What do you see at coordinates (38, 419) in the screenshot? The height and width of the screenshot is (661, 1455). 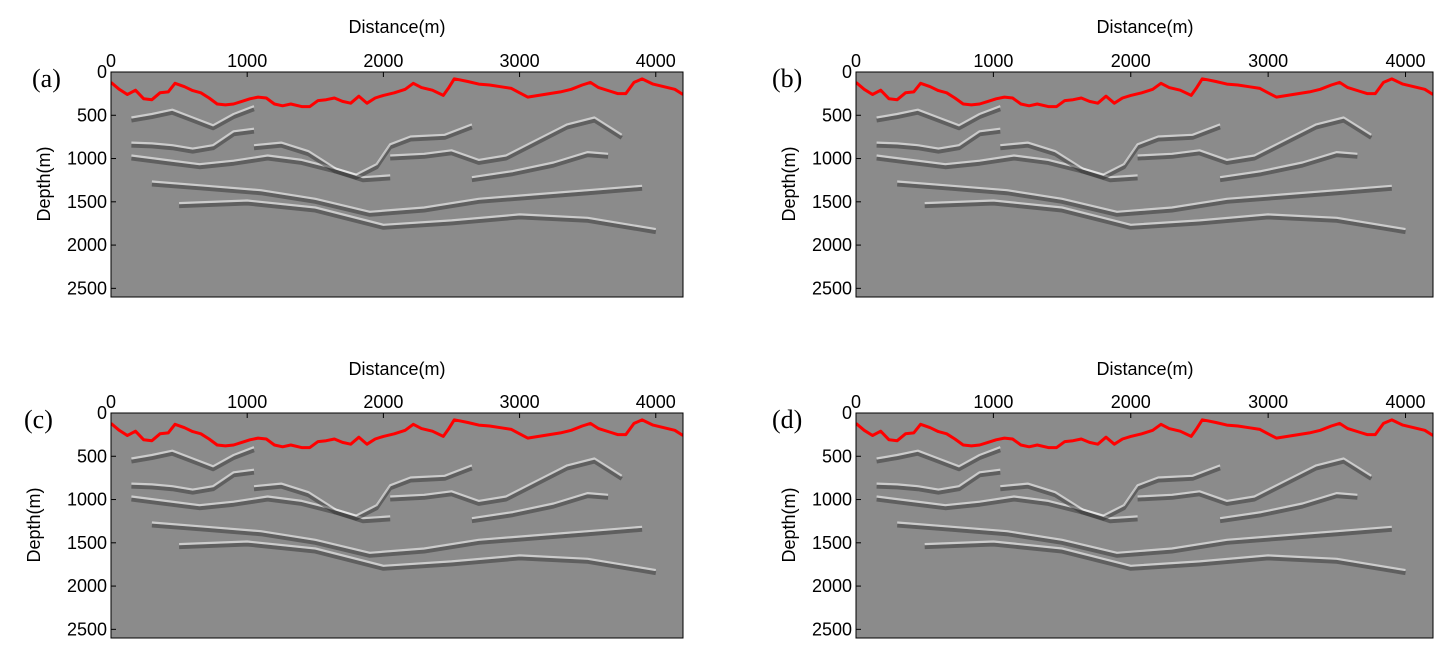 I see `panel-letter: (c)` at bounding box center [38, 419].